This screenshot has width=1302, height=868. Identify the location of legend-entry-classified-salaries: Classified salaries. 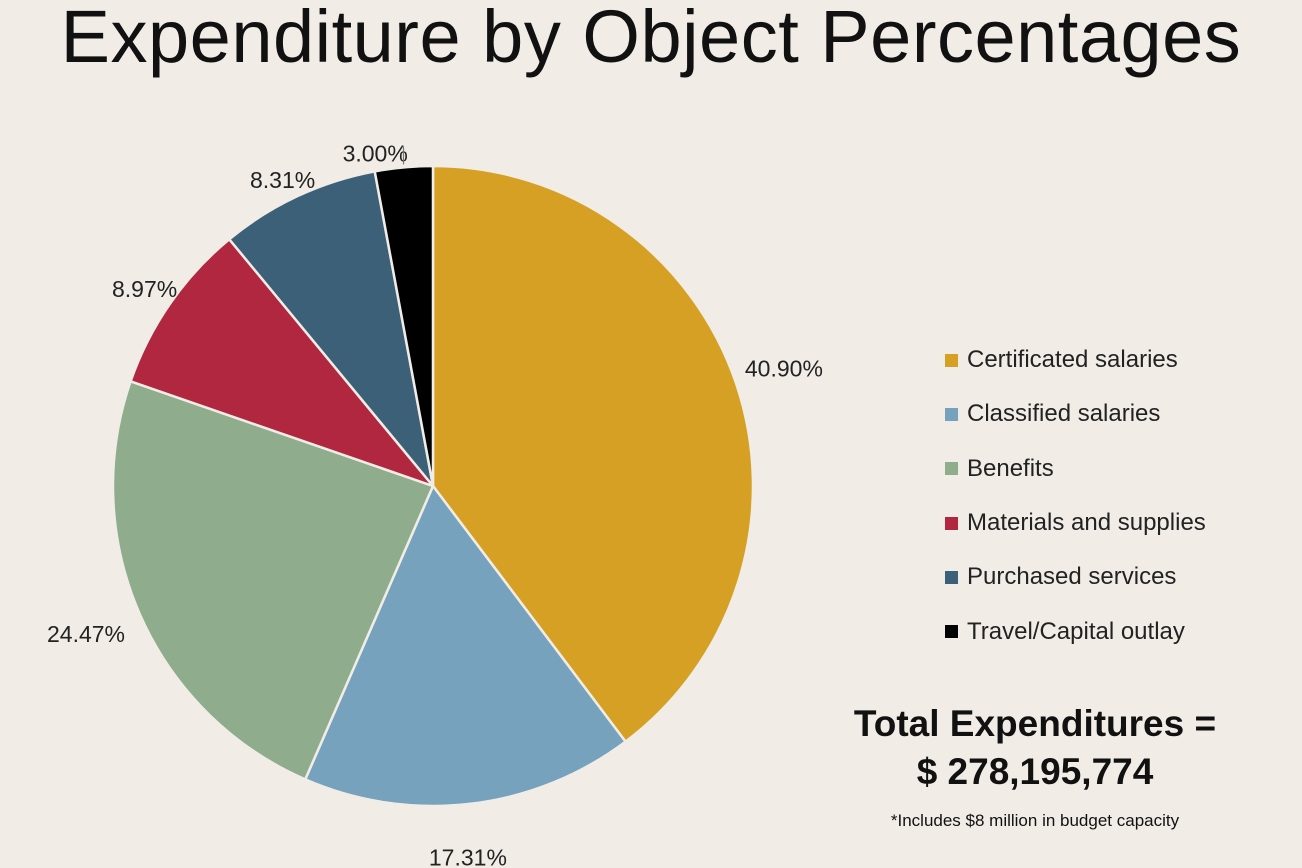
(1075, 414).